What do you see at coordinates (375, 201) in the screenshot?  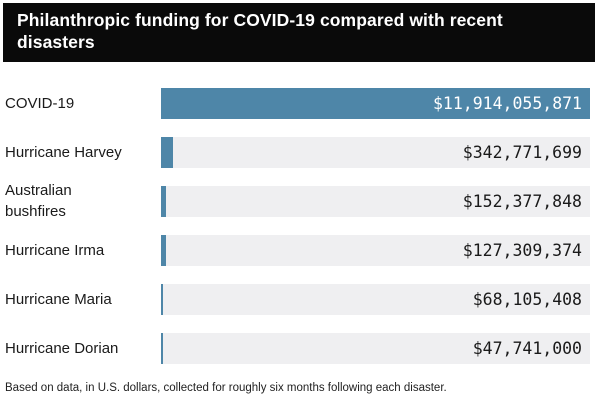 I see `bar-track: $152,377,848` at bounding box center [375, 201].